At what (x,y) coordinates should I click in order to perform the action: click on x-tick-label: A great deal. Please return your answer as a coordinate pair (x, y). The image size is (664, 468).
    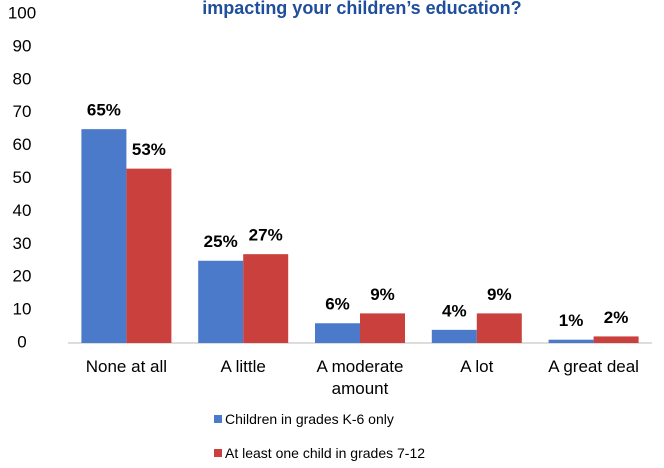
    Looking at the image, I should click on (593, 366).